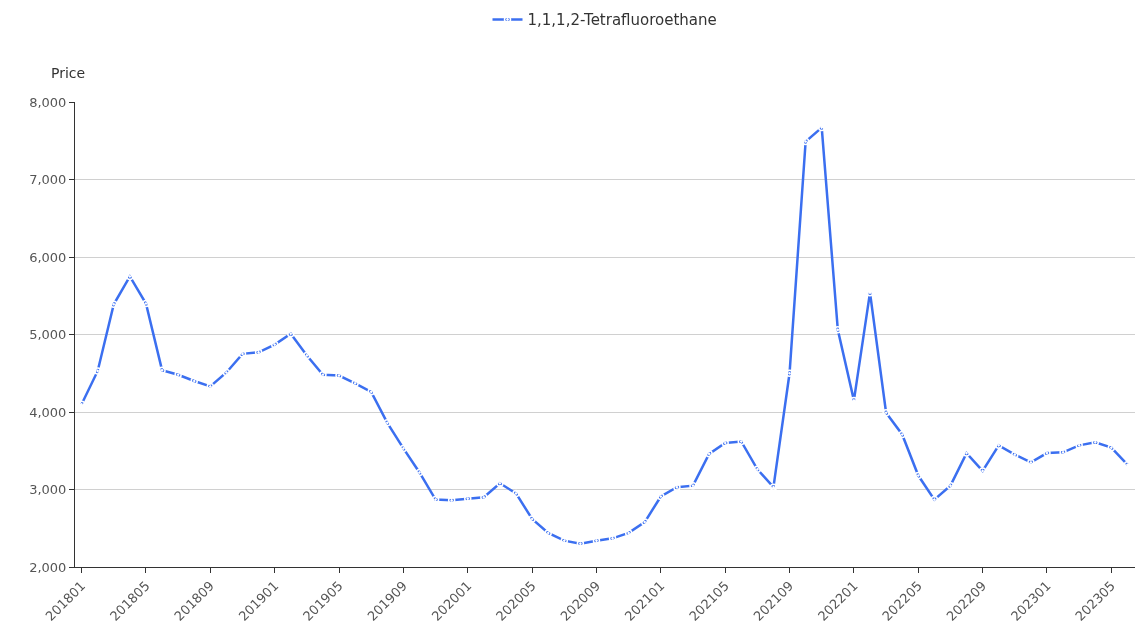  I want to click on y-tick-label: 2,000, so click(48, 567).